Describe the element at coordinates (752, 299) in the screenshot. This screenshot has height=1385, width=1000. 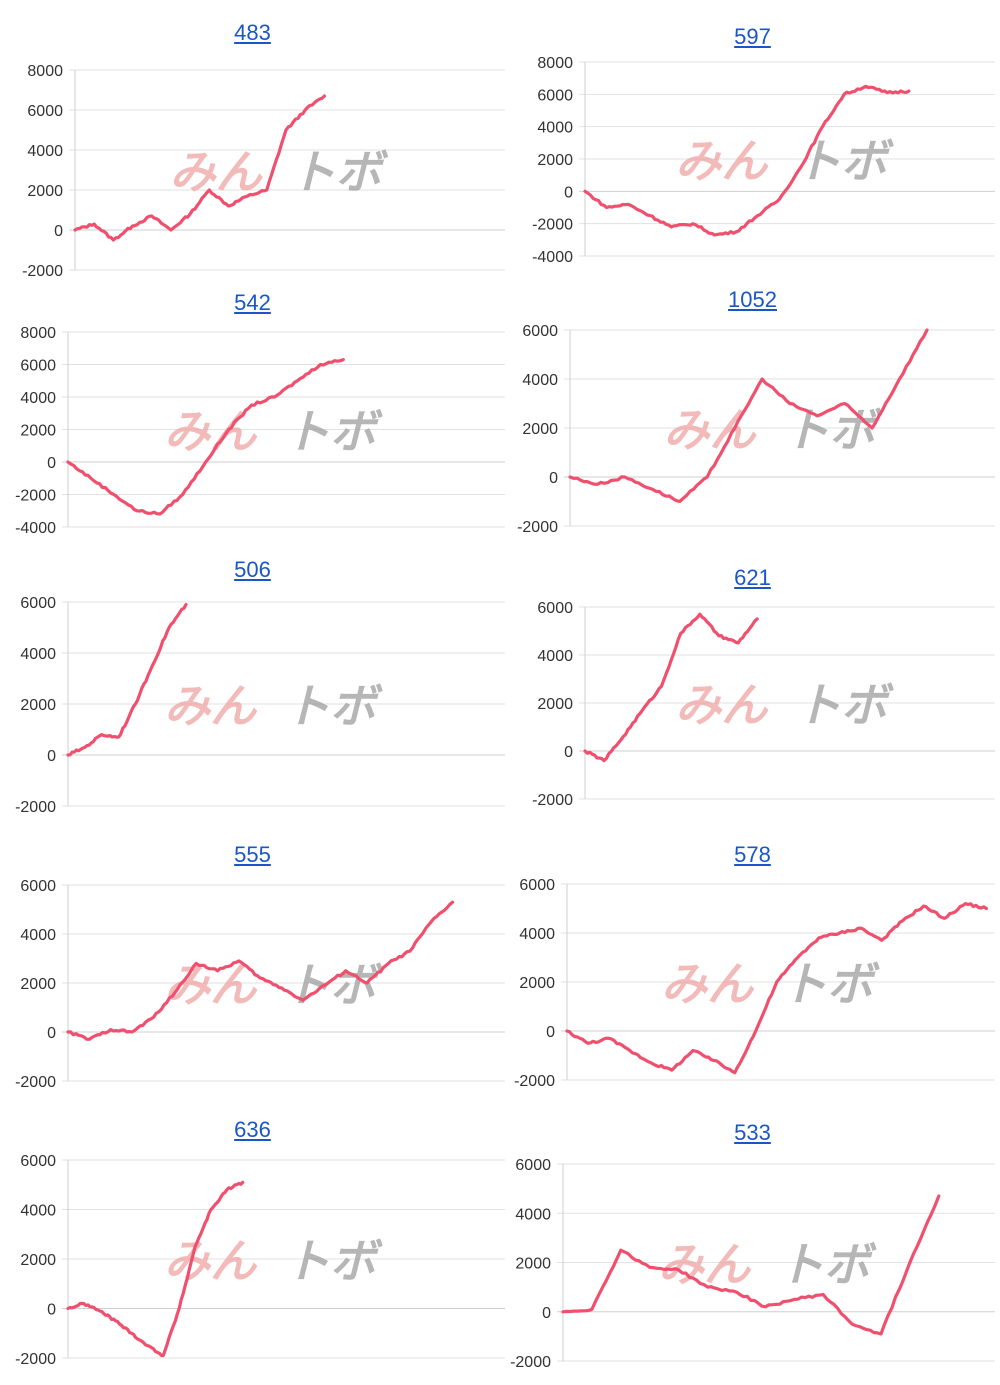
I see `chart-title-link: 1052` at that location.